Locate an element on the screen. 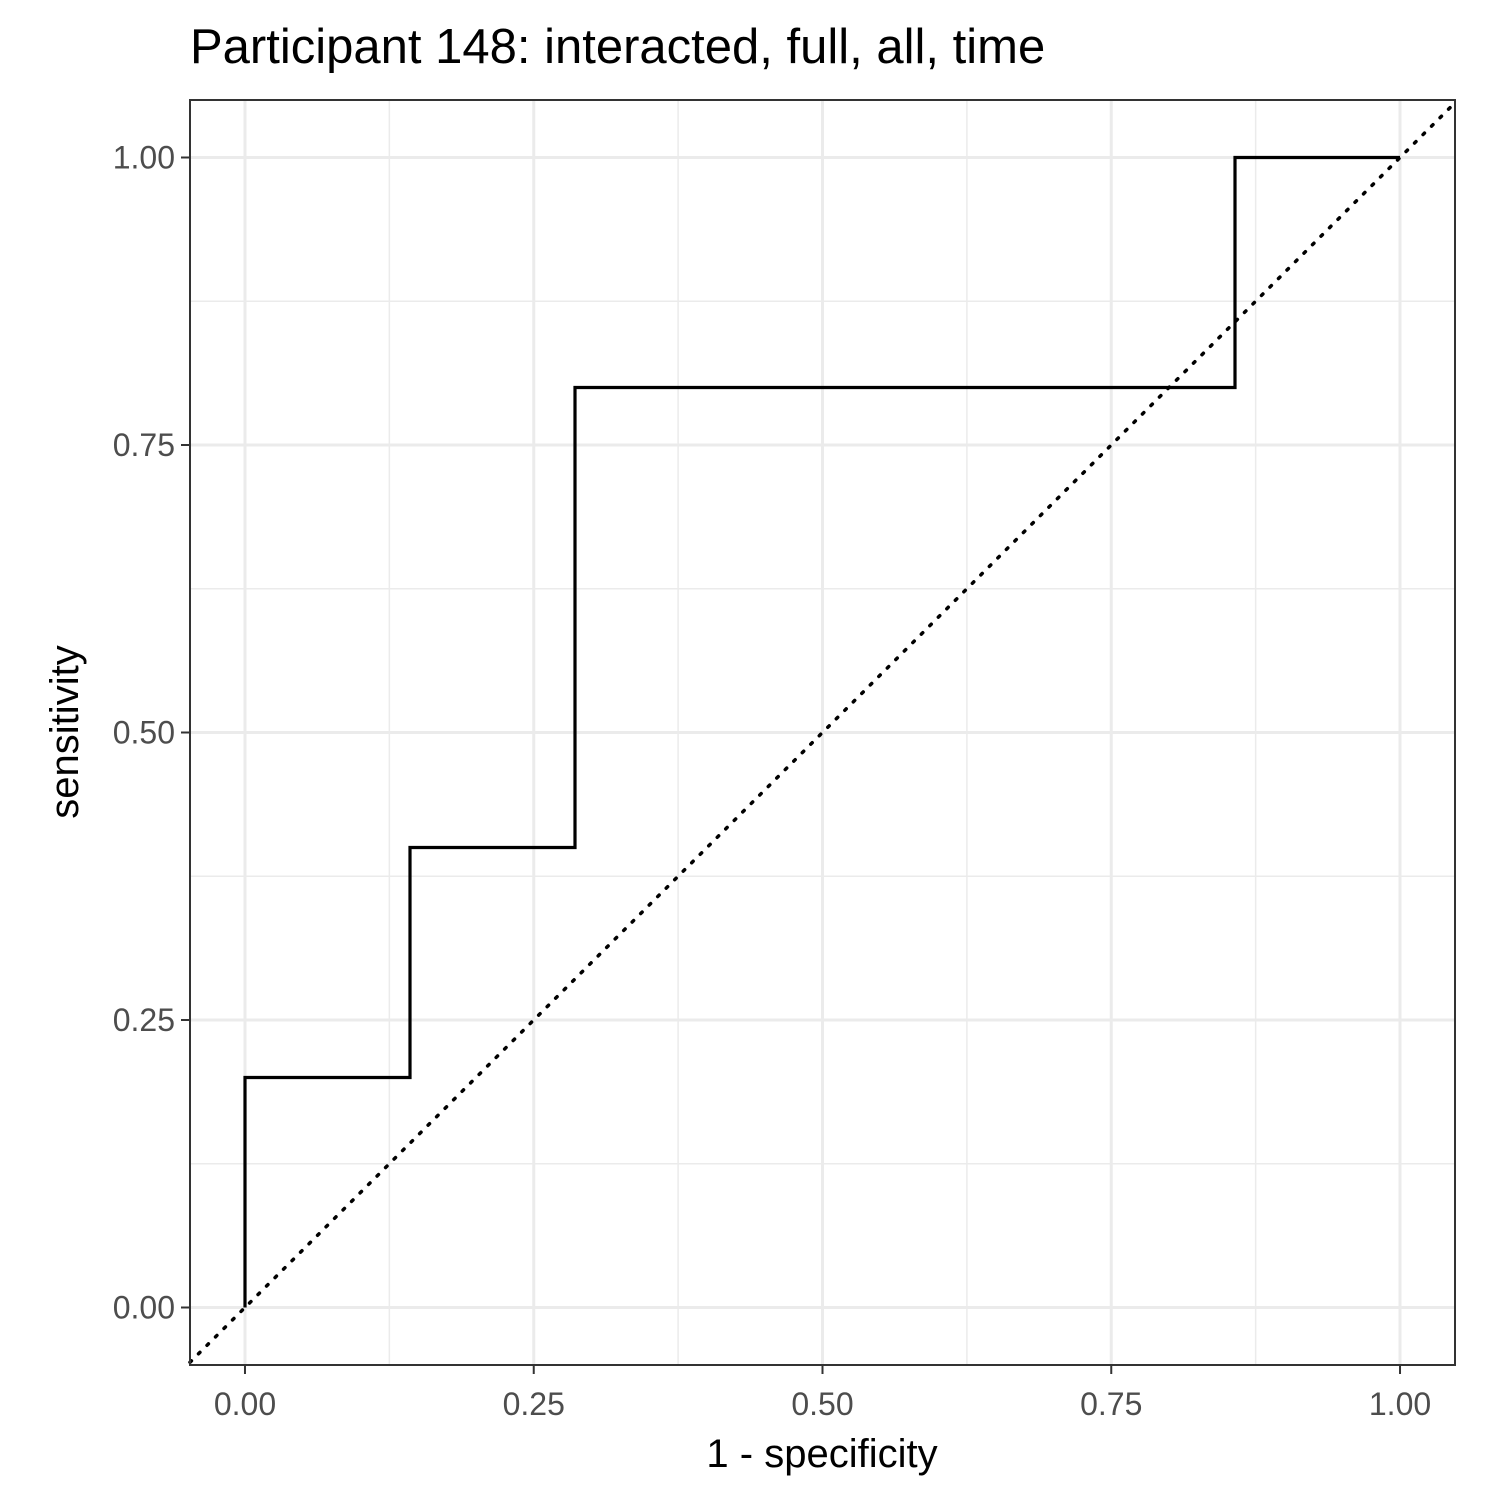 Image resolution: width=1500 pixels, height=1500 pixels. y-tick-label: 0.50 is located at coordinates (144, 733).